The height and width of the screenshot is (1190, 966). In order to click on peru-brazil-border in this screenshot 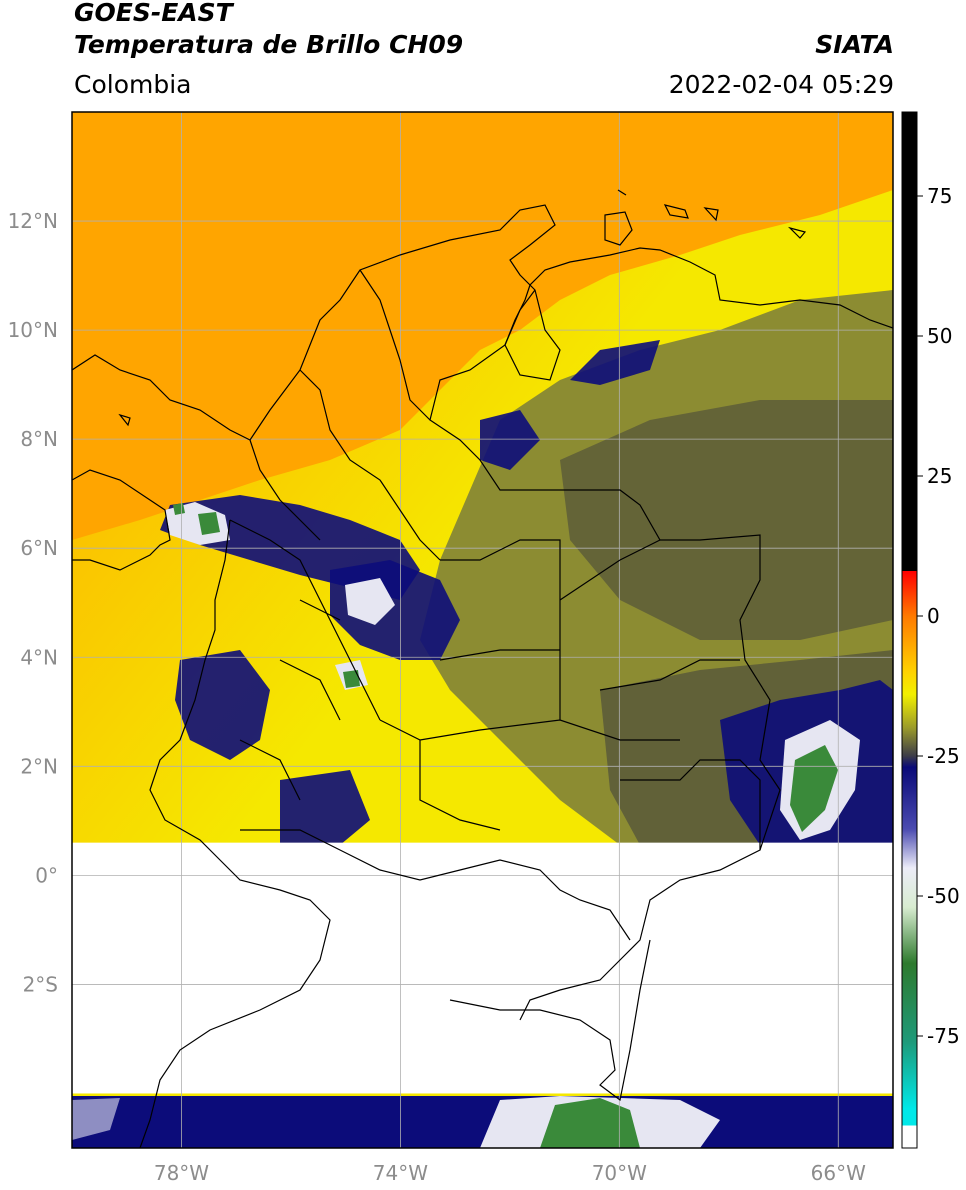, I will do `click(550, 1020)`.